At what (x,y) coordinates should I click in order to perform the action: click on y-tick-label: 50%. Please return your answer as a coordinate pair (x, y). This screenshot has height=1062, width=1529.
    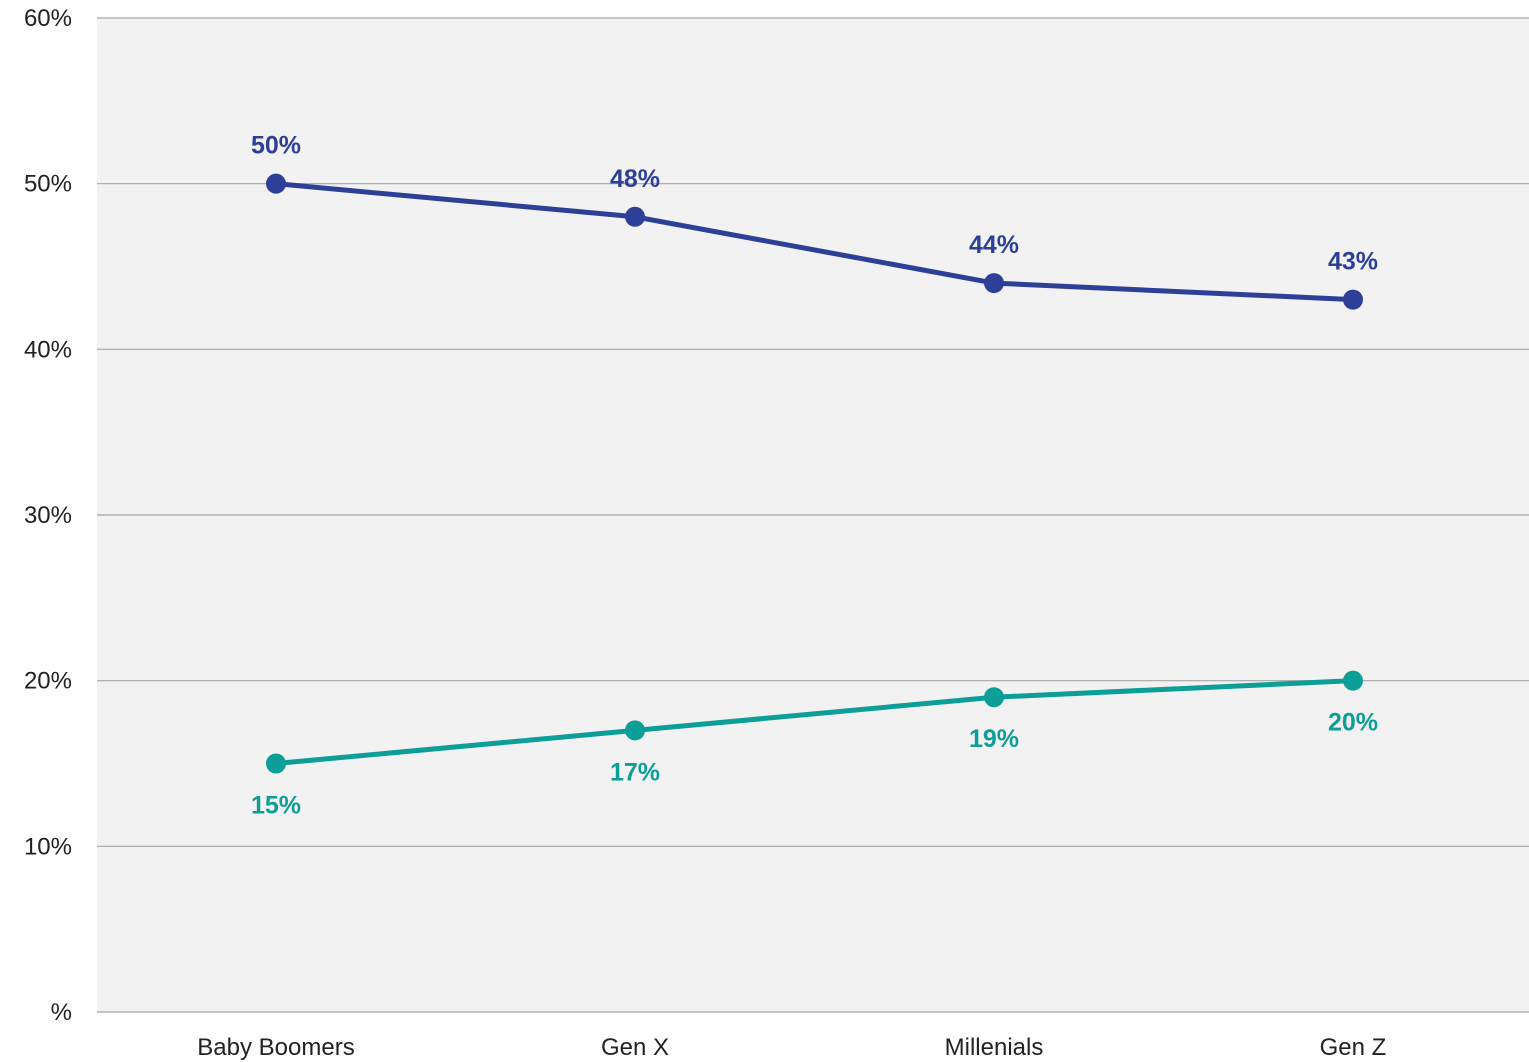
    Looking at the image, I should click on (48, 184).